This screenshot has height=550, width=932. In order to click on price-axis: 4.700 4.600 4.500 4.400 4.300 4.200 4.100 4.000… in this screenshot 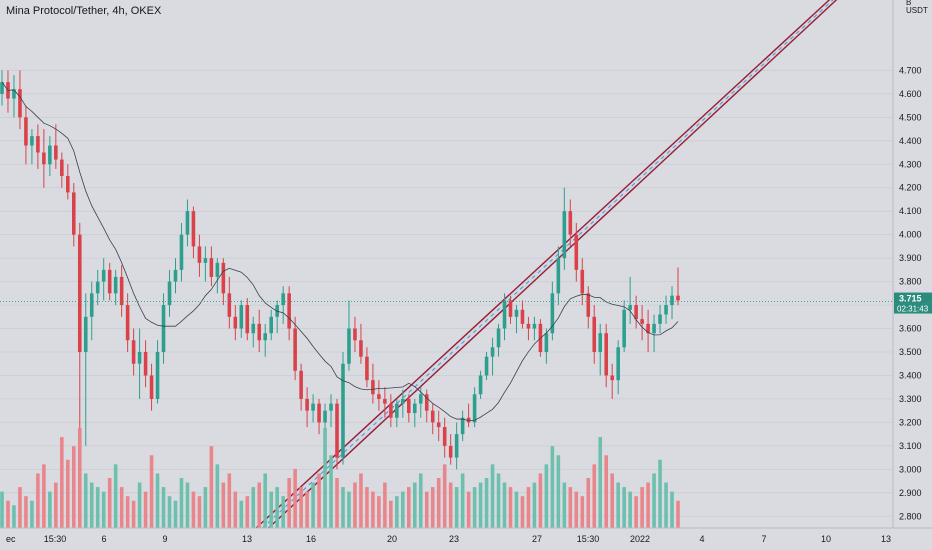, I will do `click(912, 275)`.